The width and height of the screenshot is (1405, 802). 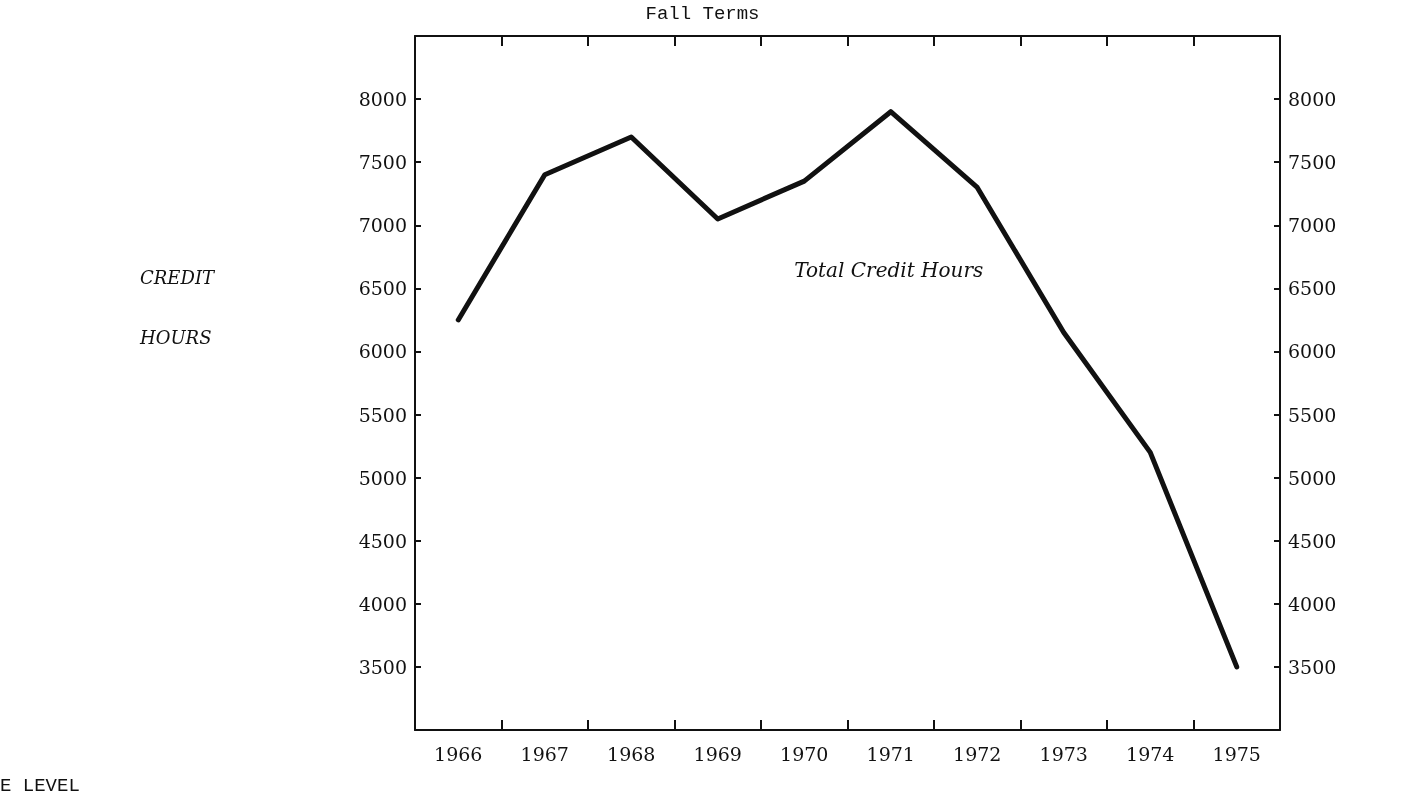 I want to click on y-tick-label: 3500, so click(x=382, y=666).